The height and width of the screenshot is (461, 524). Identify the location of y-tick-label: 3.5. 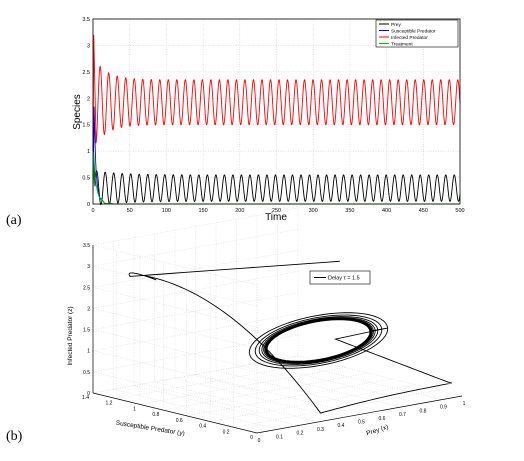
(86, 20).